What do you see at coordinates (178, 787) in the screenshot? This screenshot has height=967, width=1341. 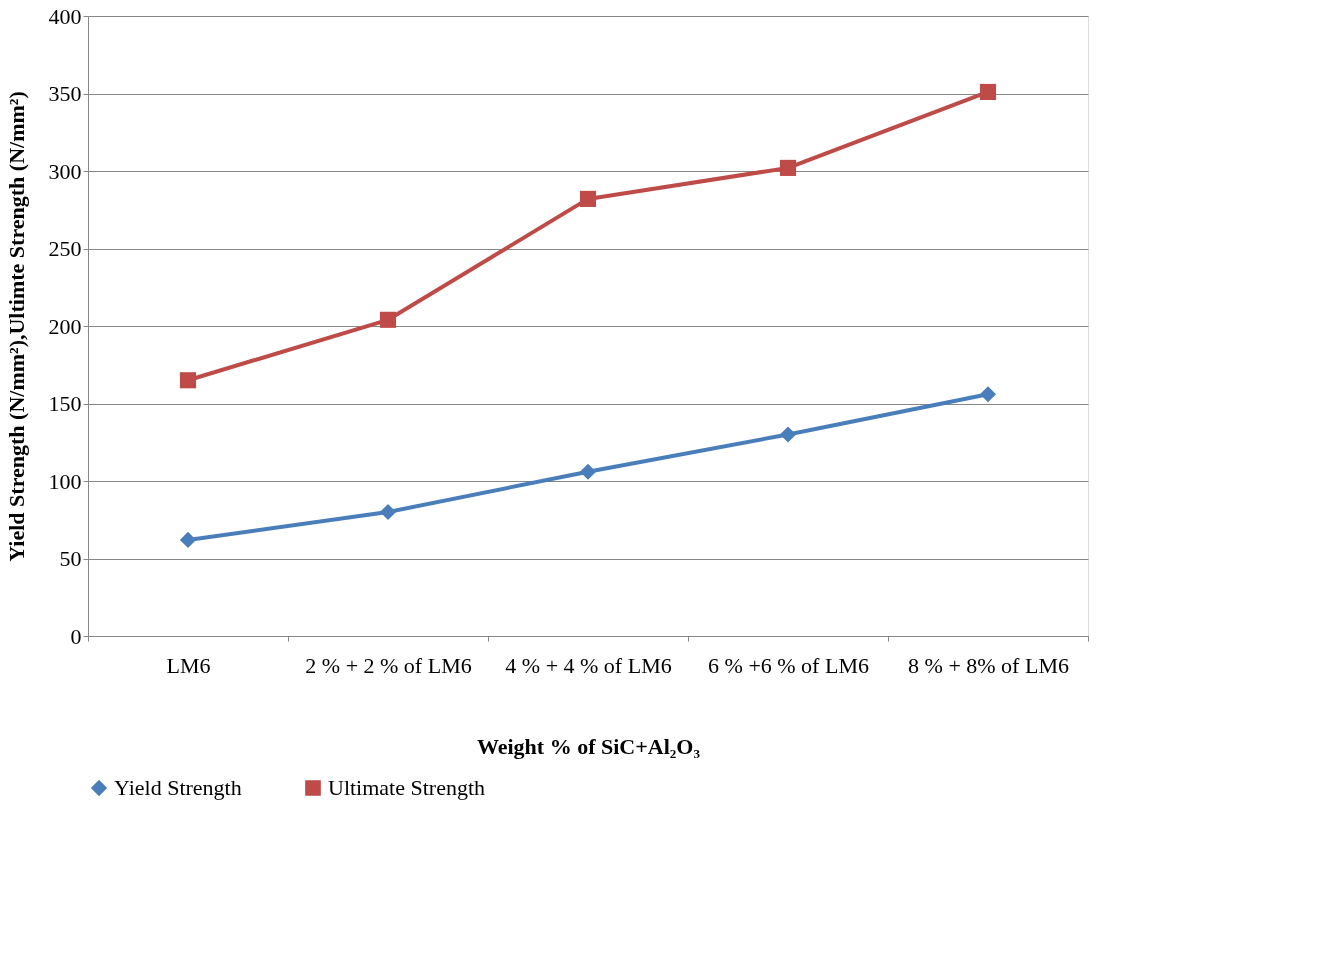 I see `legend-label: Yield Strength` at bounding box center [178, 787].